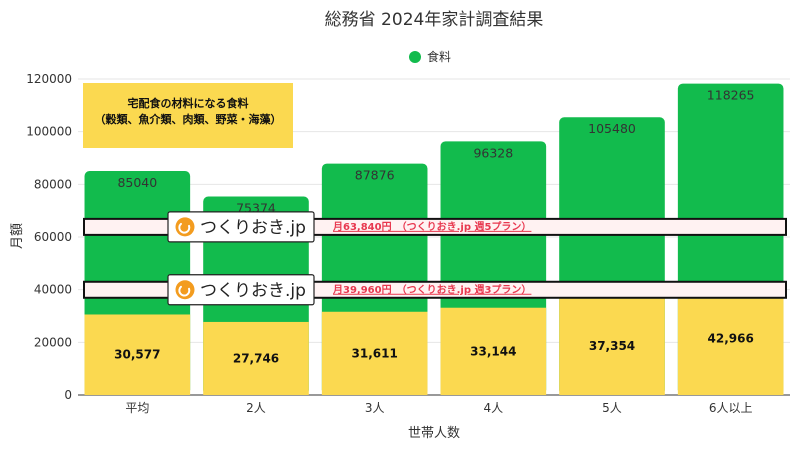 The image size is (800, 450). I want to click on bar-ingredients-label: 31,611, so click(375, 353).